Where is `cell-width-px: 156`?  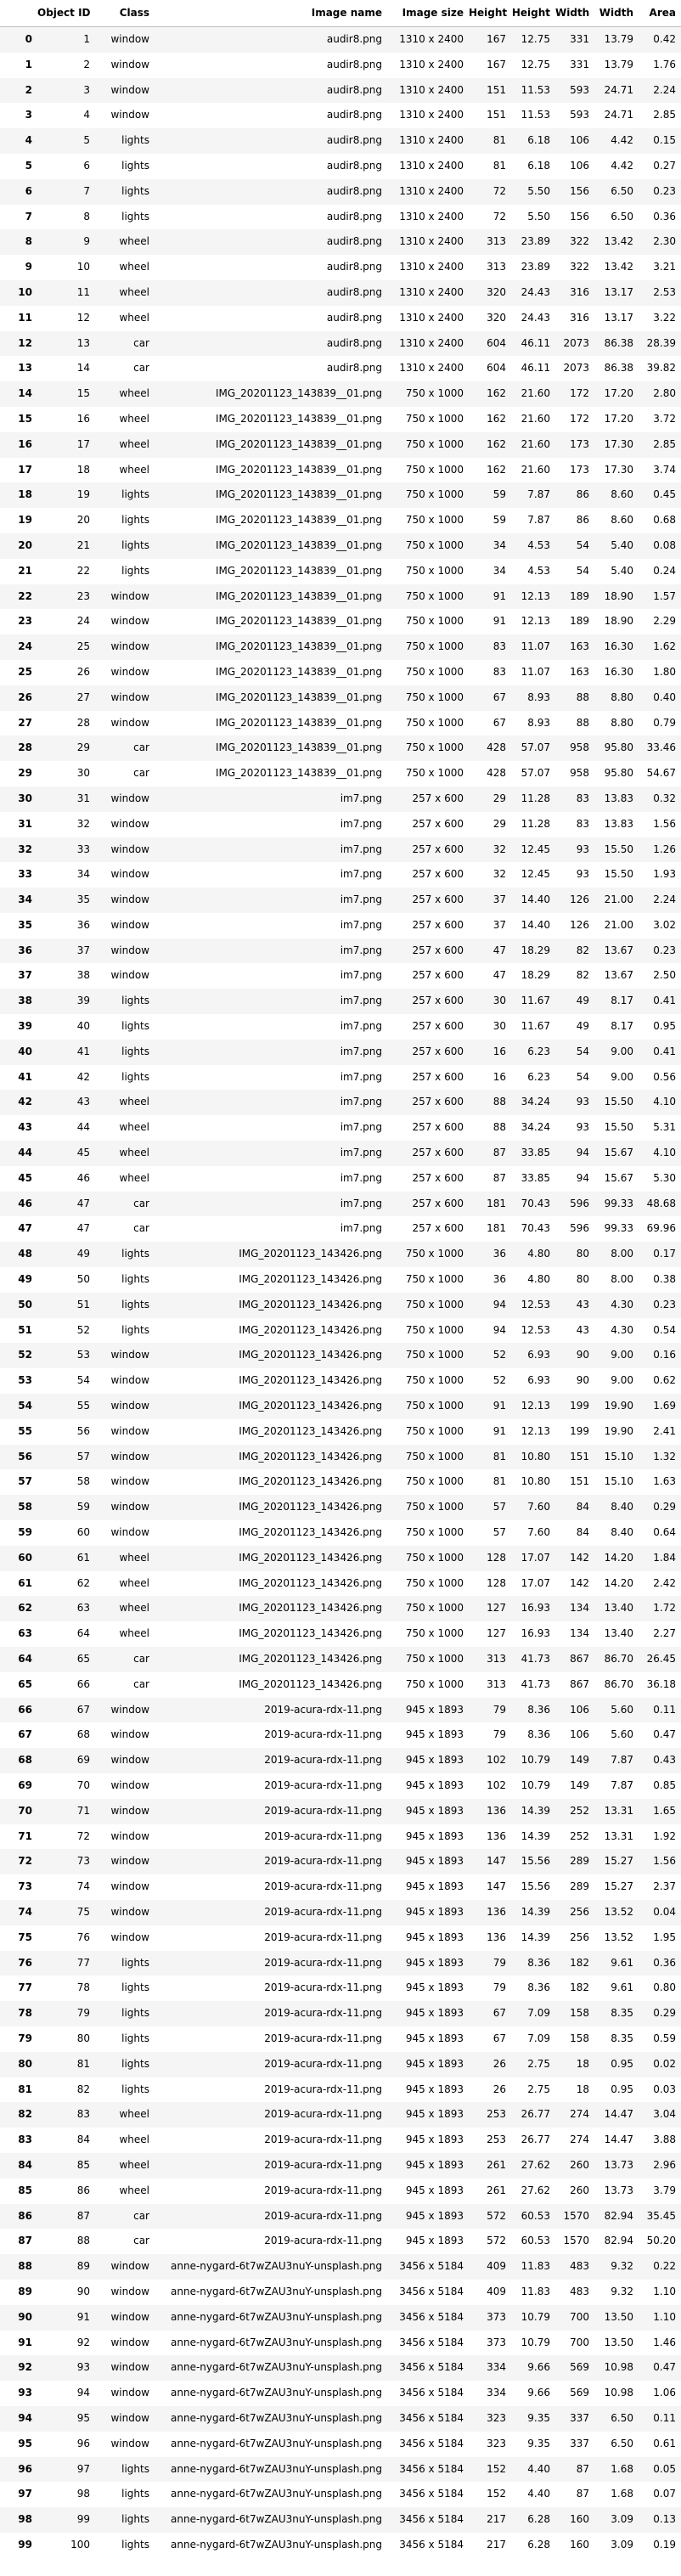 cell-width-px: 156 is located at coordinates (579, 190).